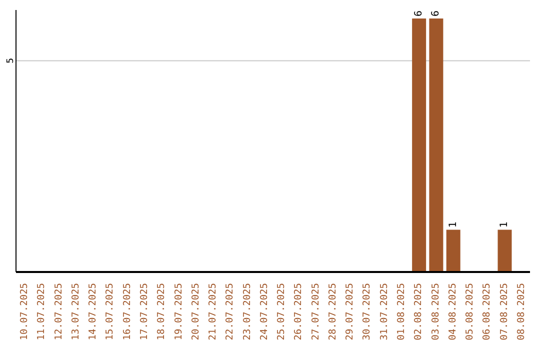 This screenshot has height=340, width=540. What do you see at coordinates (264, 311) in the screenshot?
I see `x-tick-label: 24.07.2025` at bounding box center [264, 311].